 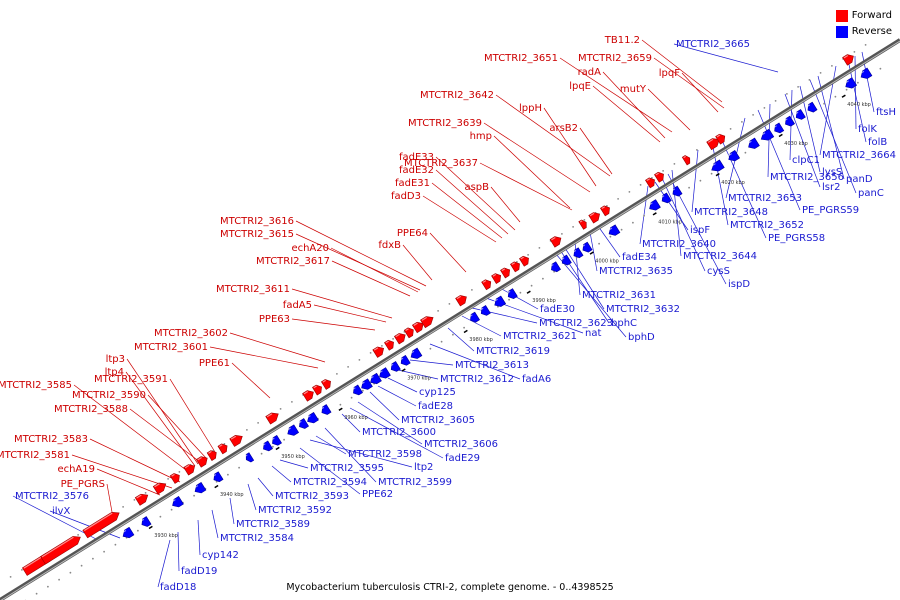 I want to click on forward-gene-label: MTCTRI2_3581, so click(x=35, y=455).